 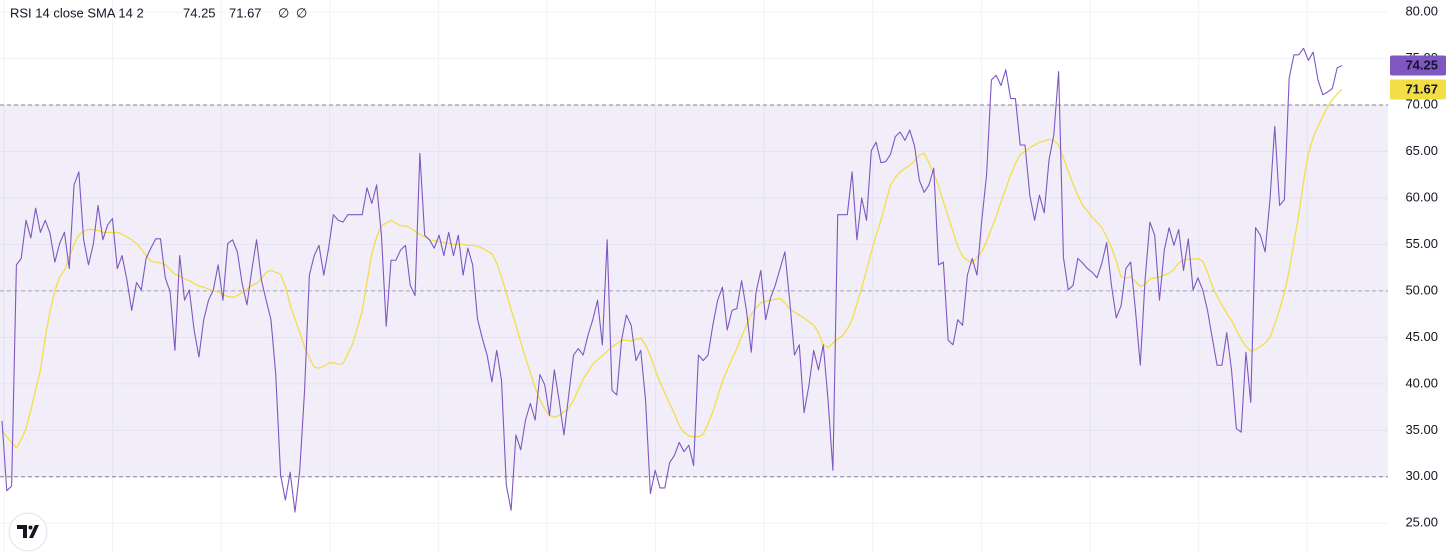 I want to click on y-tick-label: 35.00, so click(x=1421, y=429).